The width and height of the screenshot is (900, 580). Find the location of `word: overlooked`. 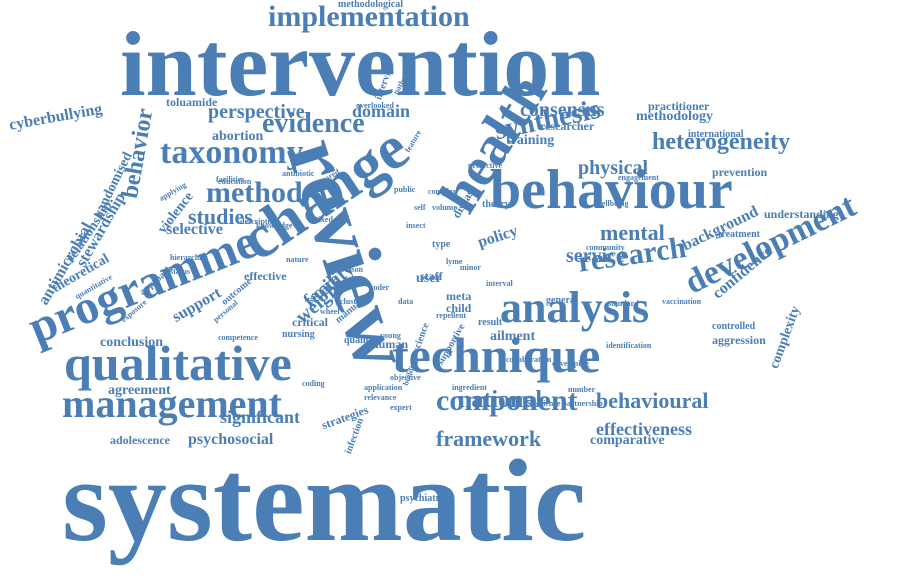

word: overlooked is located at coordinates (375, 105).